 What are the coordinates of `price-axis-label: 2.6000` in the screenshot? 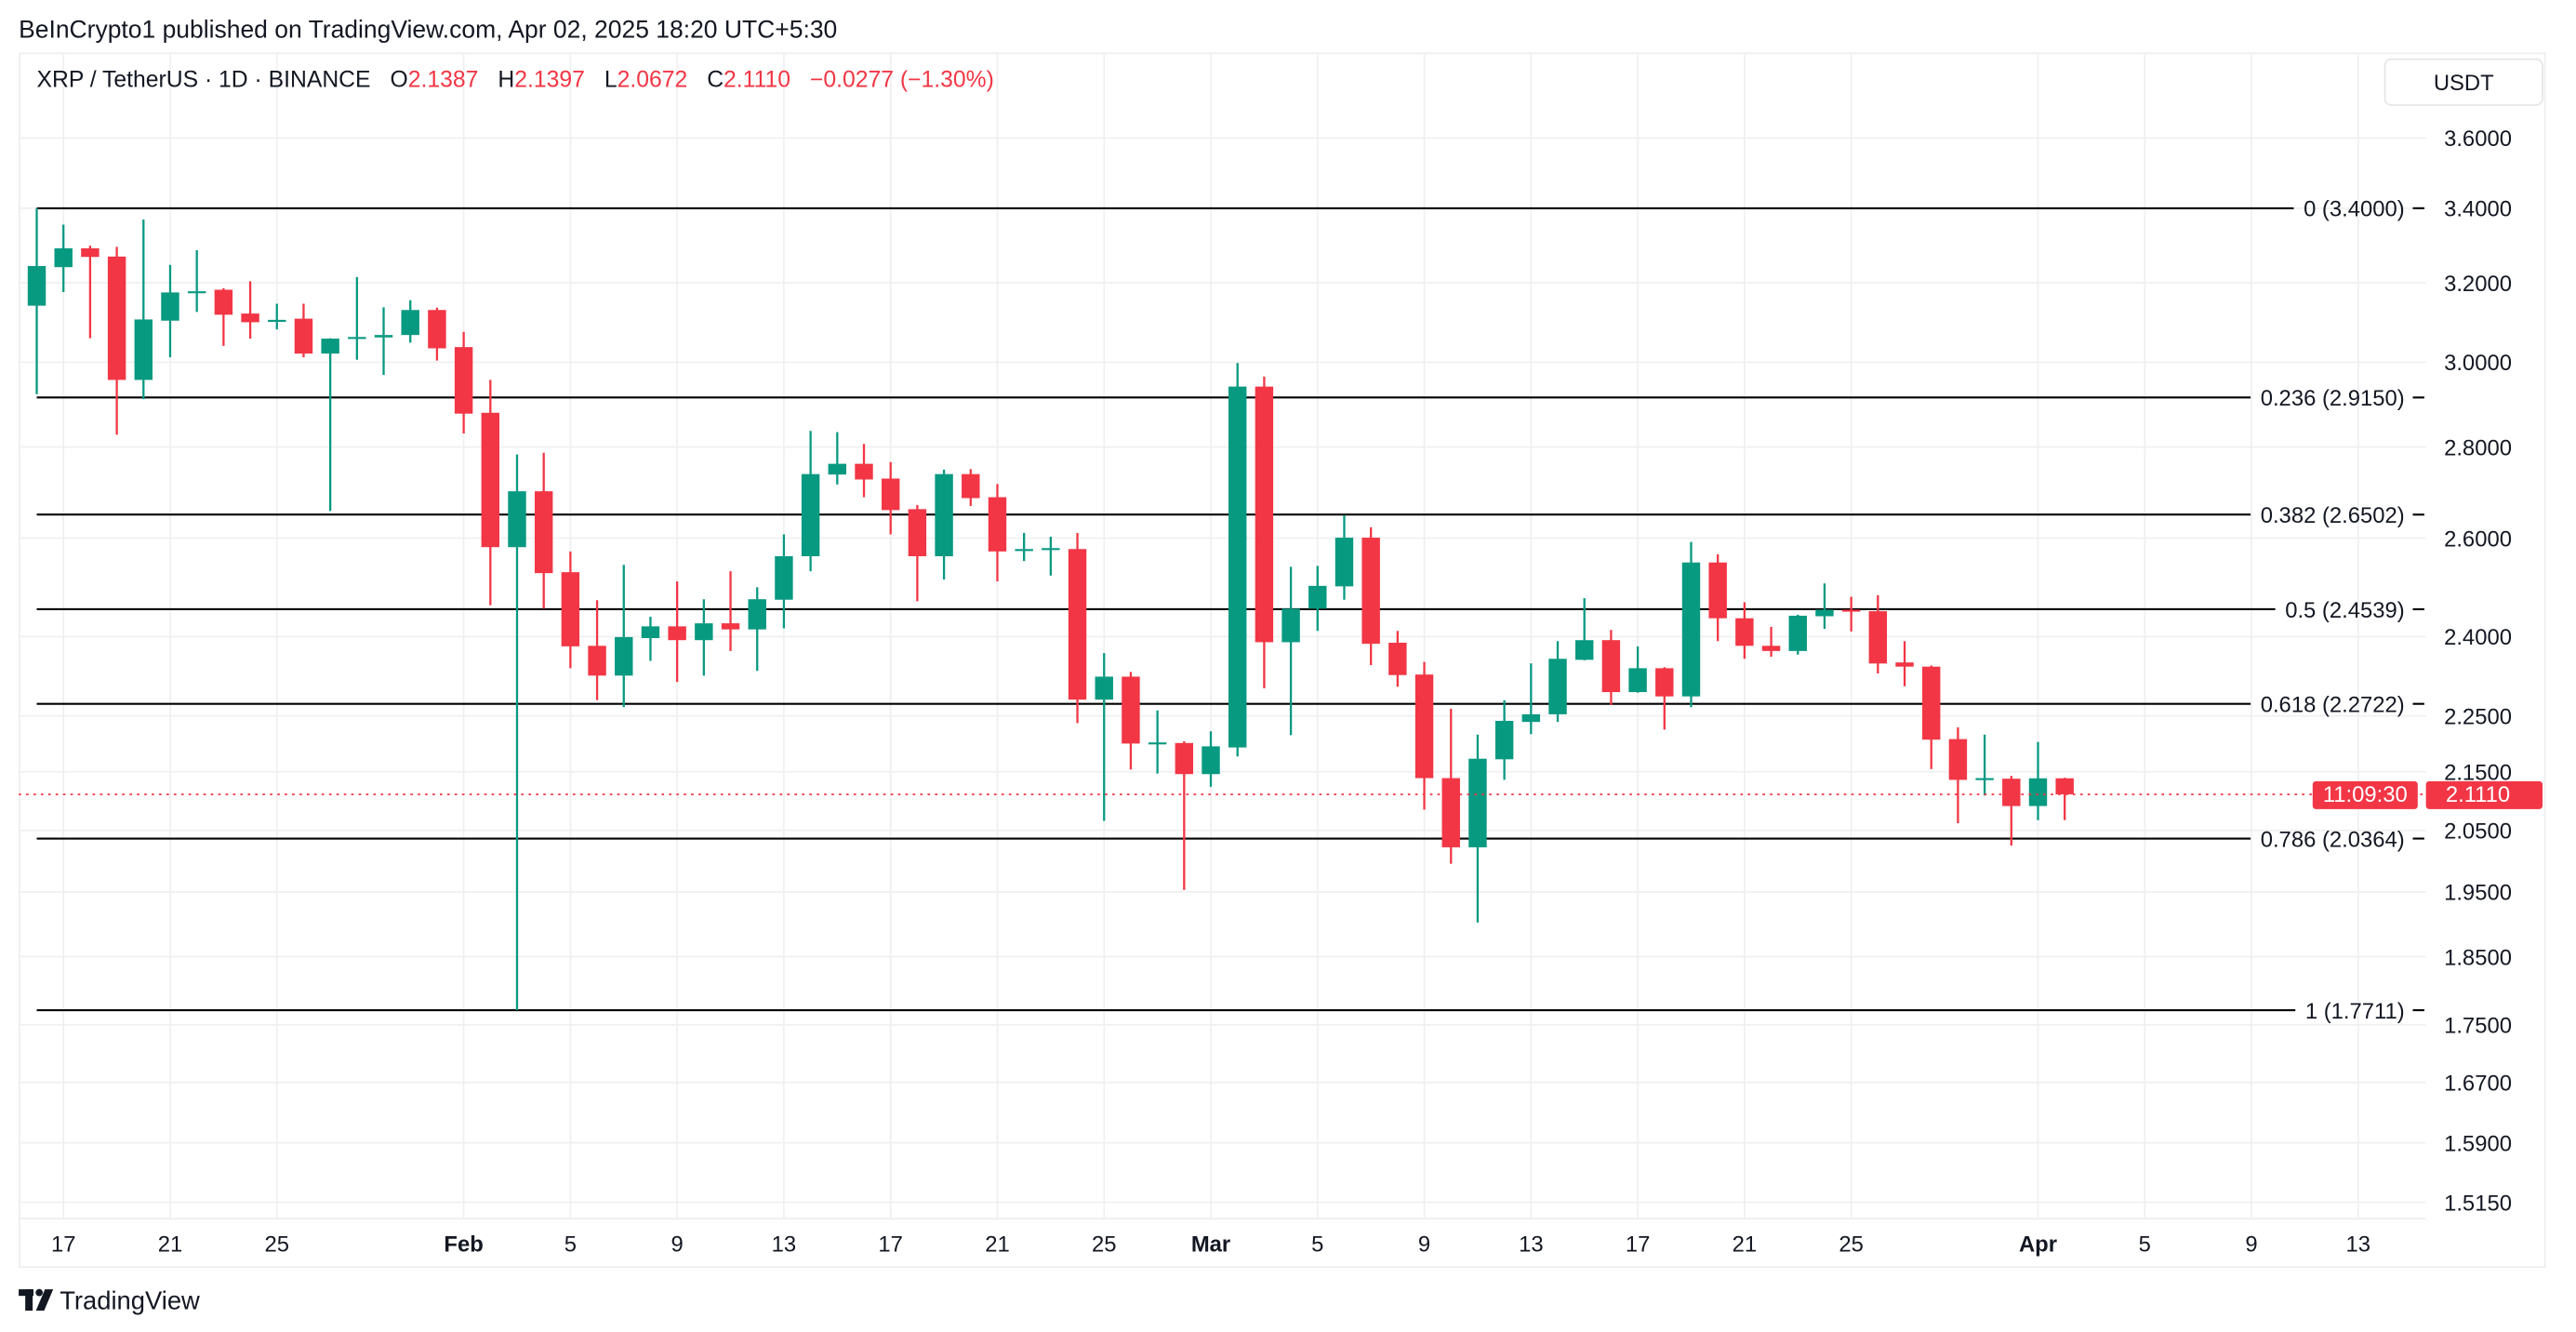 It's located at (2478, 539).